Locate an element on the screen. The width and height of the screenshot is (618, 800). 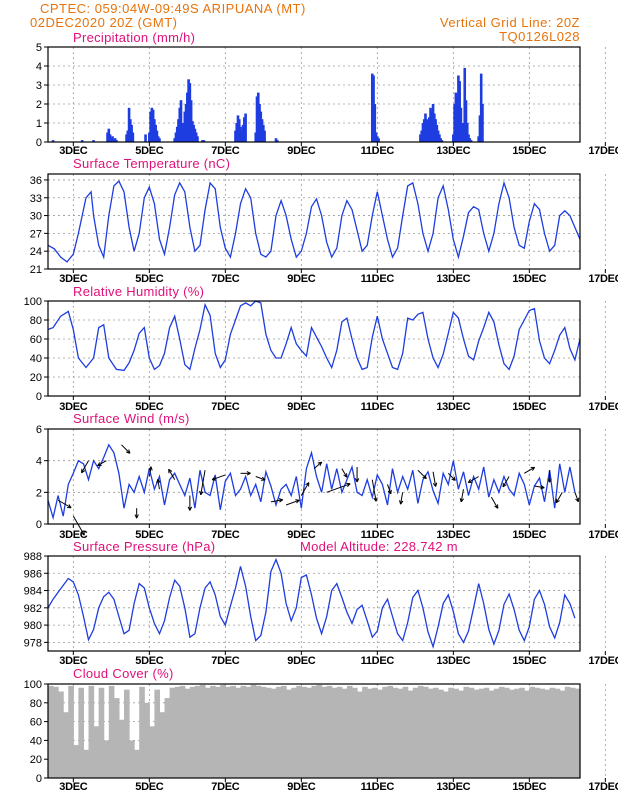
series-line-humidity is located at coordinates (314, 336).